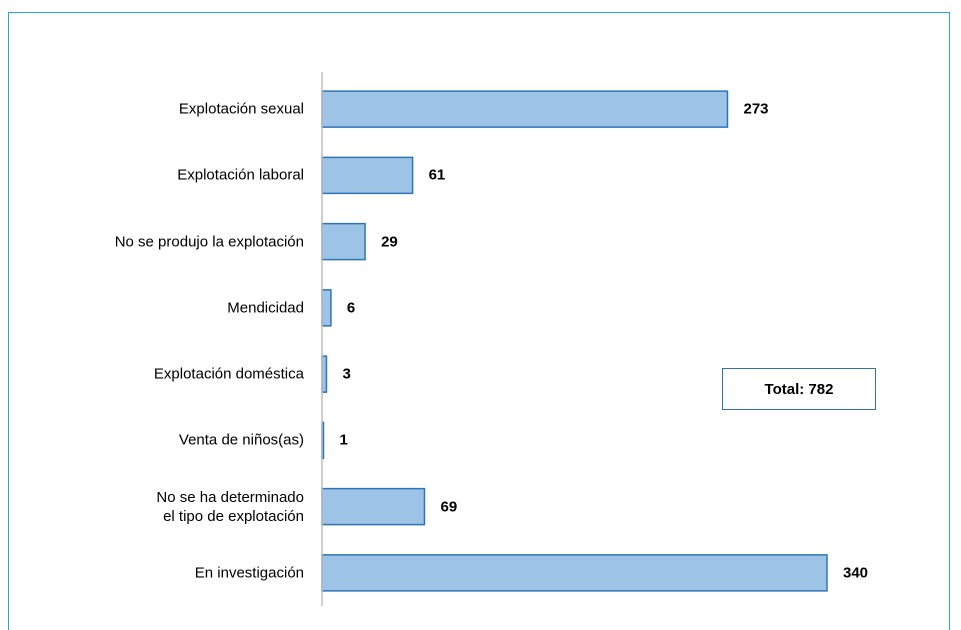  Describe the element at coordinates (228, 374) in the screenshot. I see `category-label: Explotación doméstica` at that location.